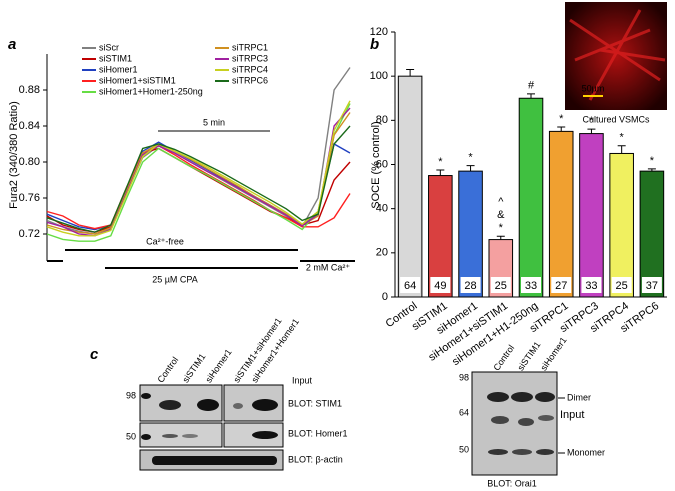 The width and height of the screenshot is (675, 491). Describe the element at coordinates (118, 69) in the screenshot. I see `legend-label: siHomer1` at that location.